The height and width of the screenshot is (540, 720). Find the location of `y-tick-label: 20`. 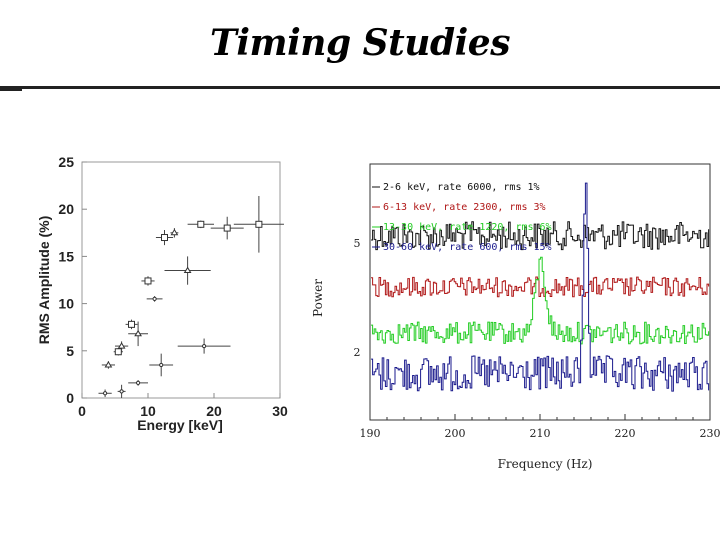

y-tick-label: 20 is located at coordinates (66, 209).